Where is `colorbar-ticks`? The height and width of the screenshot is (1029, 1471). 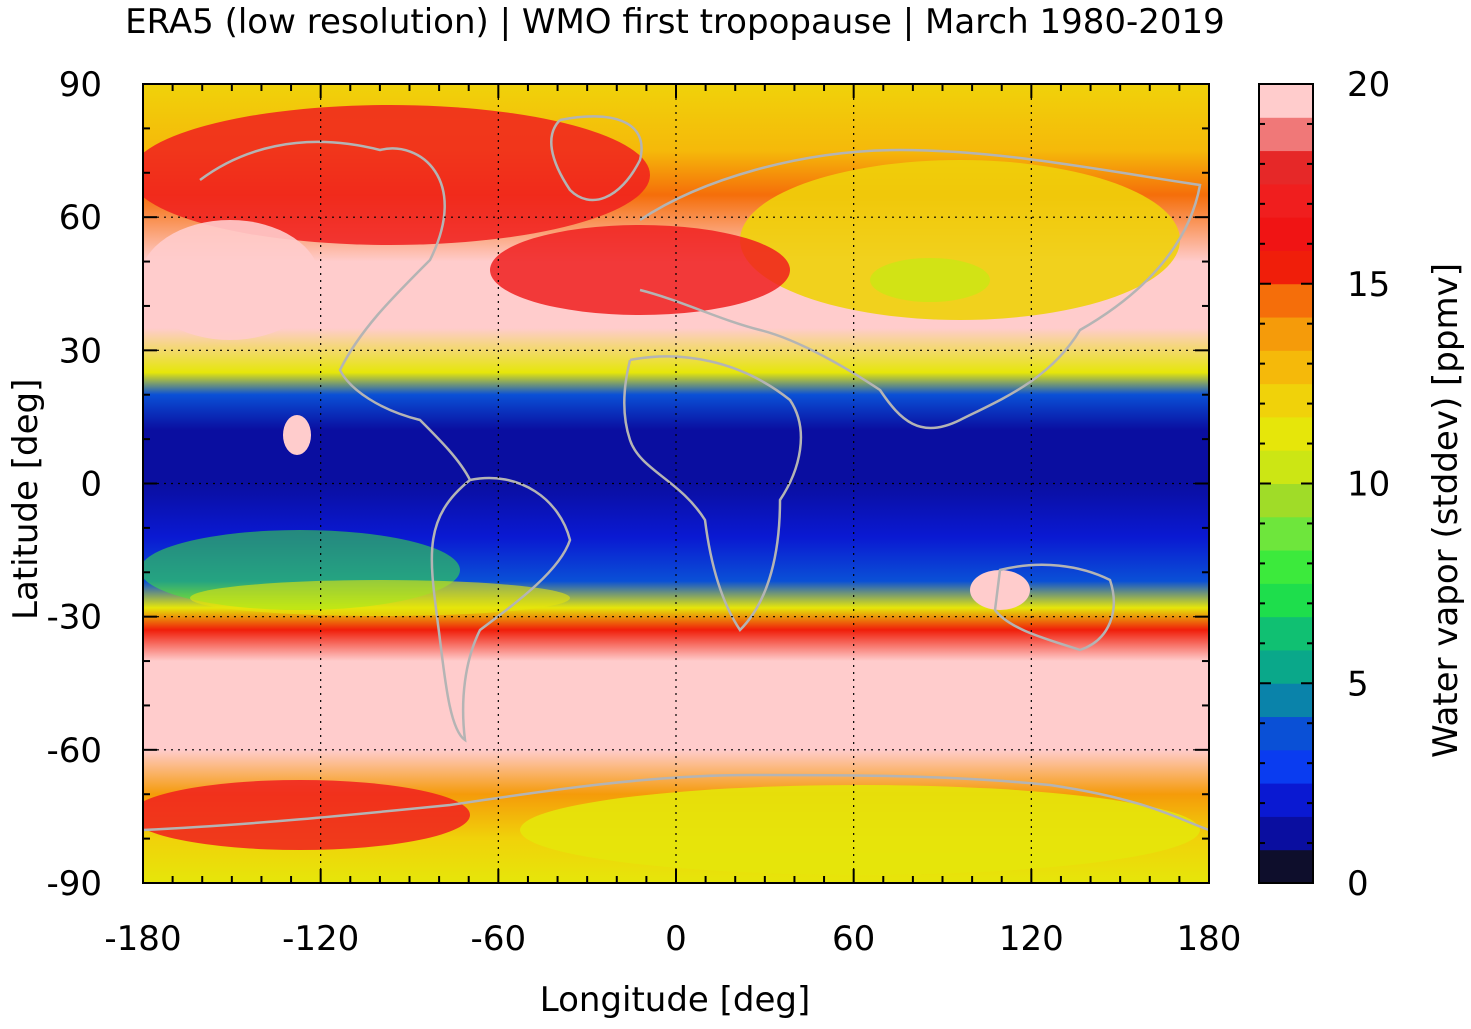
colorbar-ticks is located at coordinates (1286, 483).